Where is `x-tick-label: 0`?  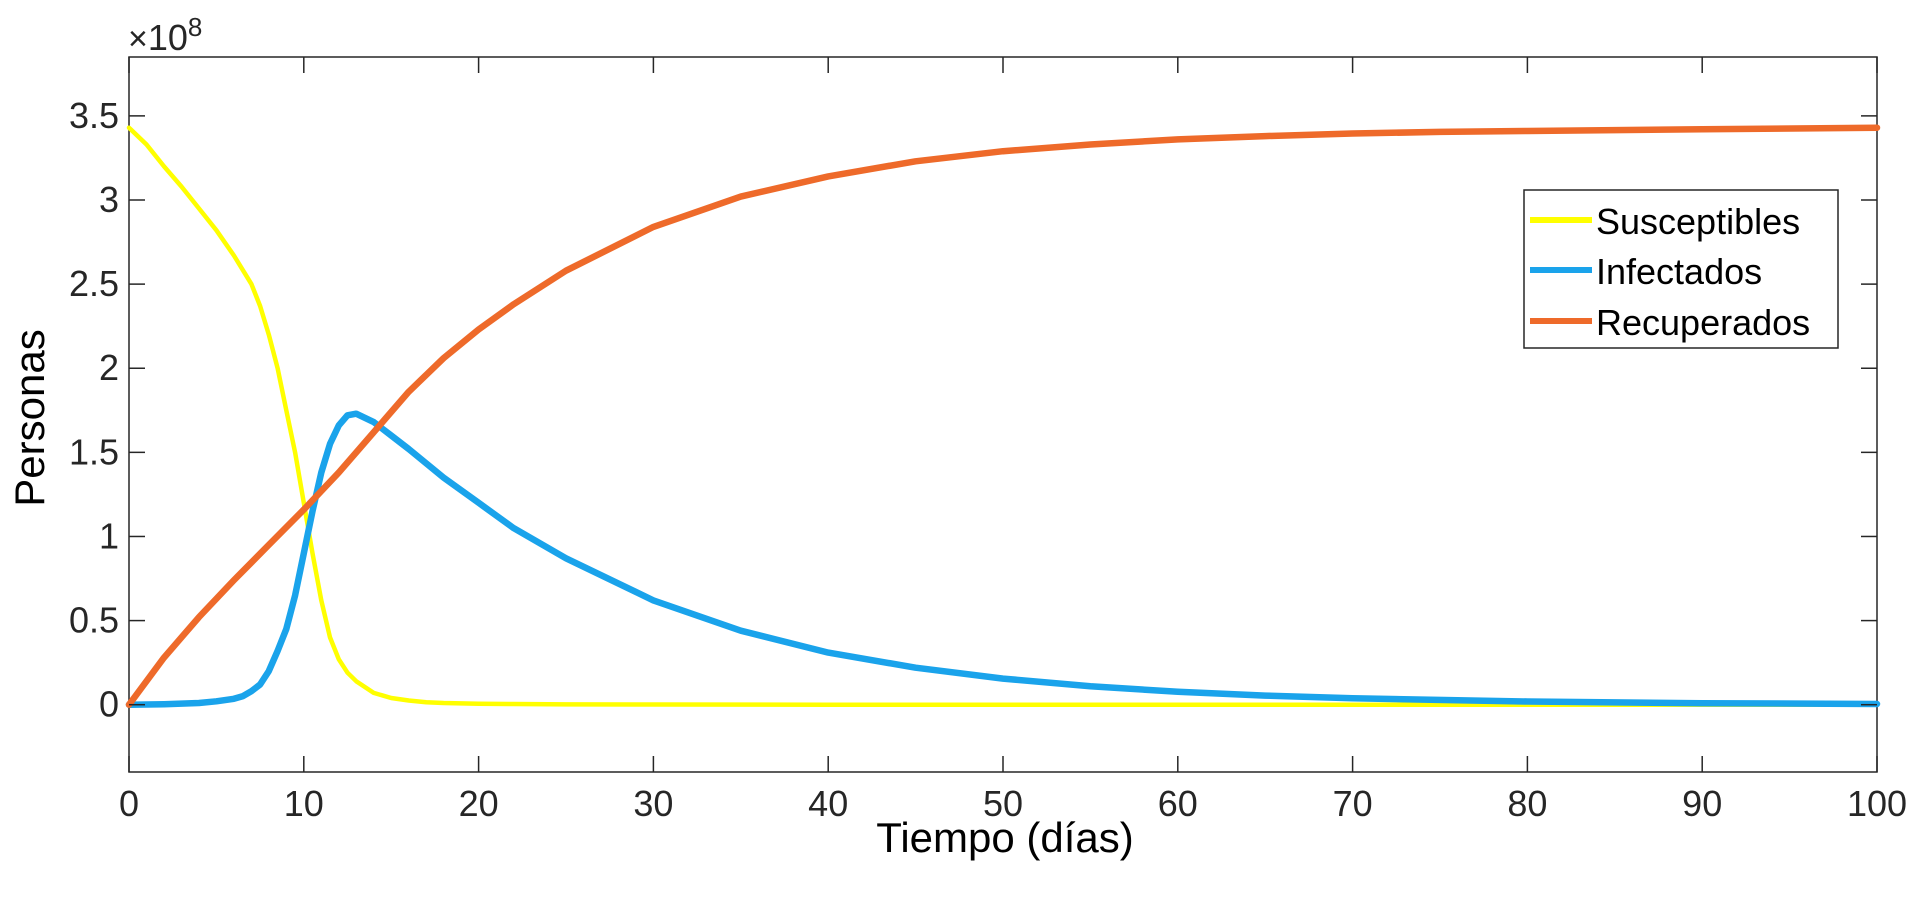 x-tick-label: 0 is located at coordinates (129, 803).